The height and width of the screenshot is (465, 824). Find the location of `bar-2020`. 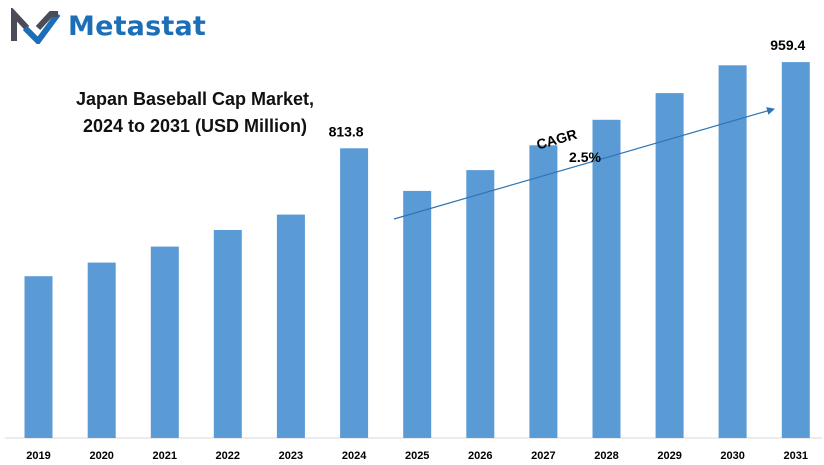

bar-2020 is located at coordinates (101, 350).